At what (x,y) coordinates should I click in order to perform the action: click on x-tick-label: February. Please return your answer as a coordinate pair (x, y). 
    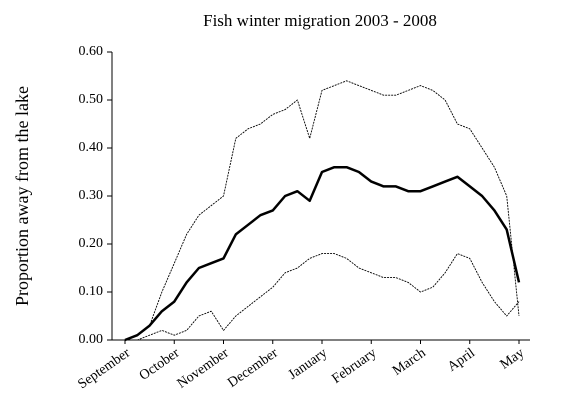
    Looking at the image, I should click on (354, 366).